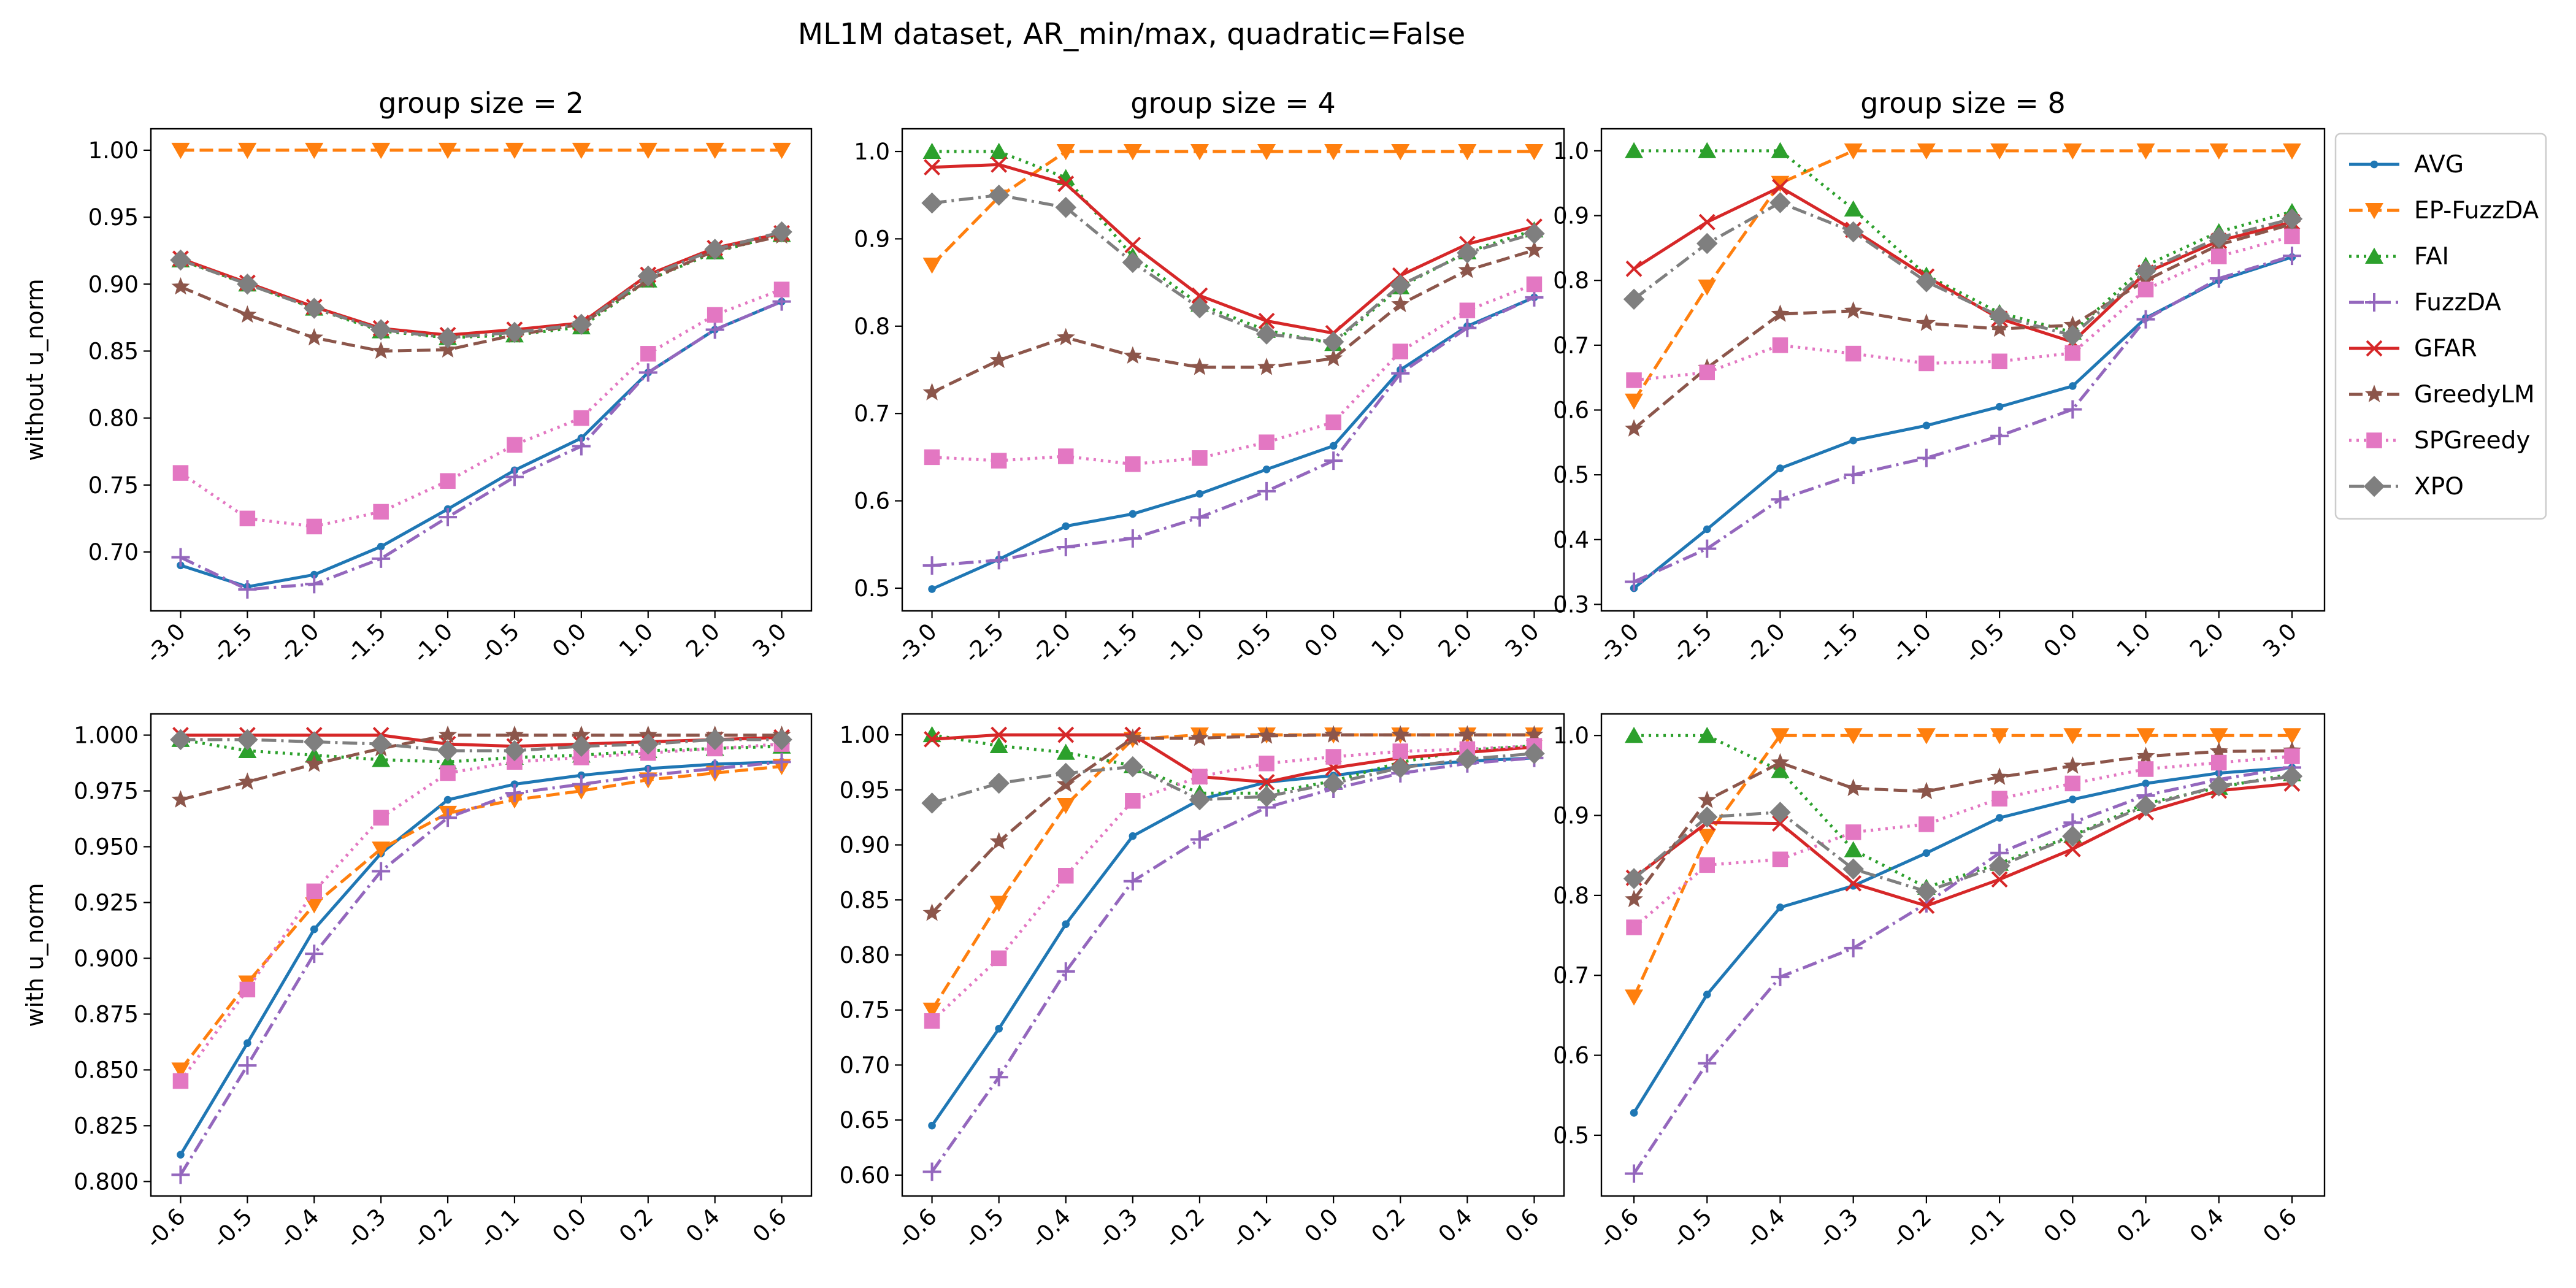 This screenshot has width=2576, height=1288. Describe the element at coordinates (106, 1014) in the screenshot. I see `y-tick-label: 0.875` at that location.